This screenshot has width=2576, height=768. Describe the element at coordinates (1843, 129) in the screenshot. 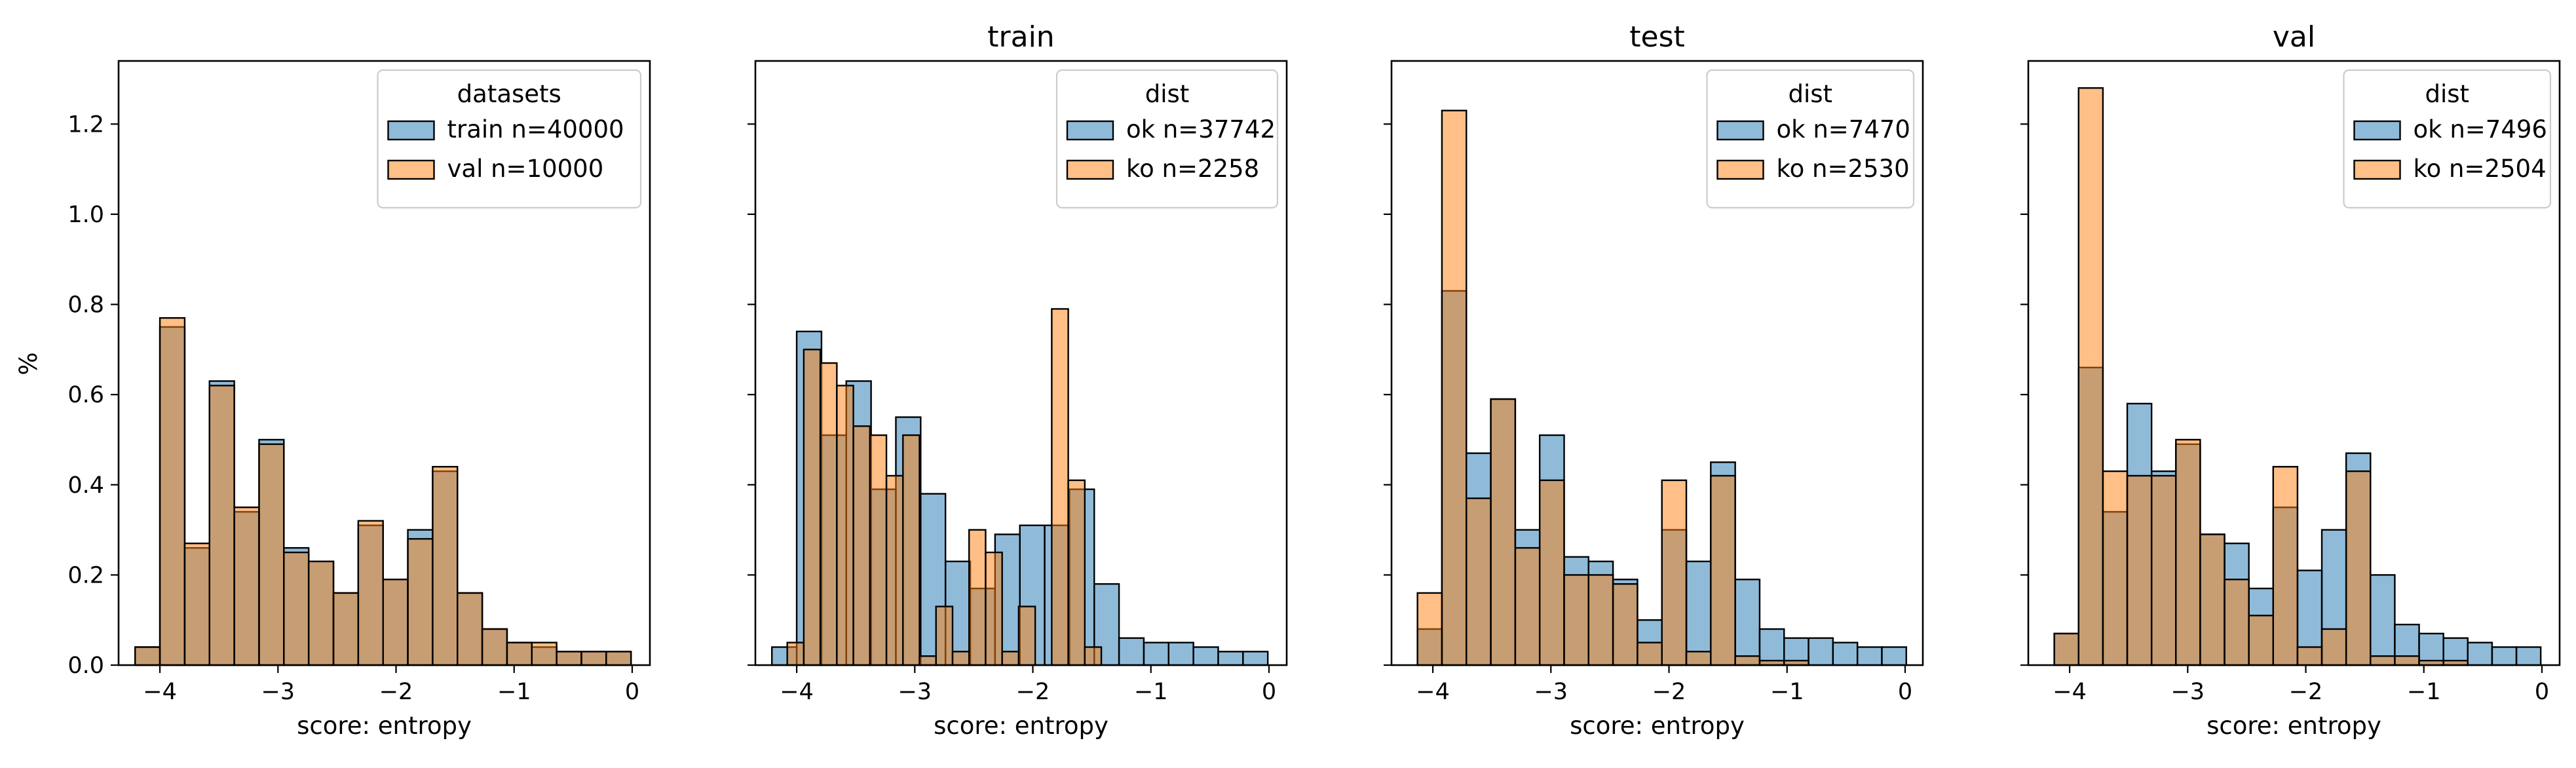

I see `legend-entry-label: ok n=7470` at that location.